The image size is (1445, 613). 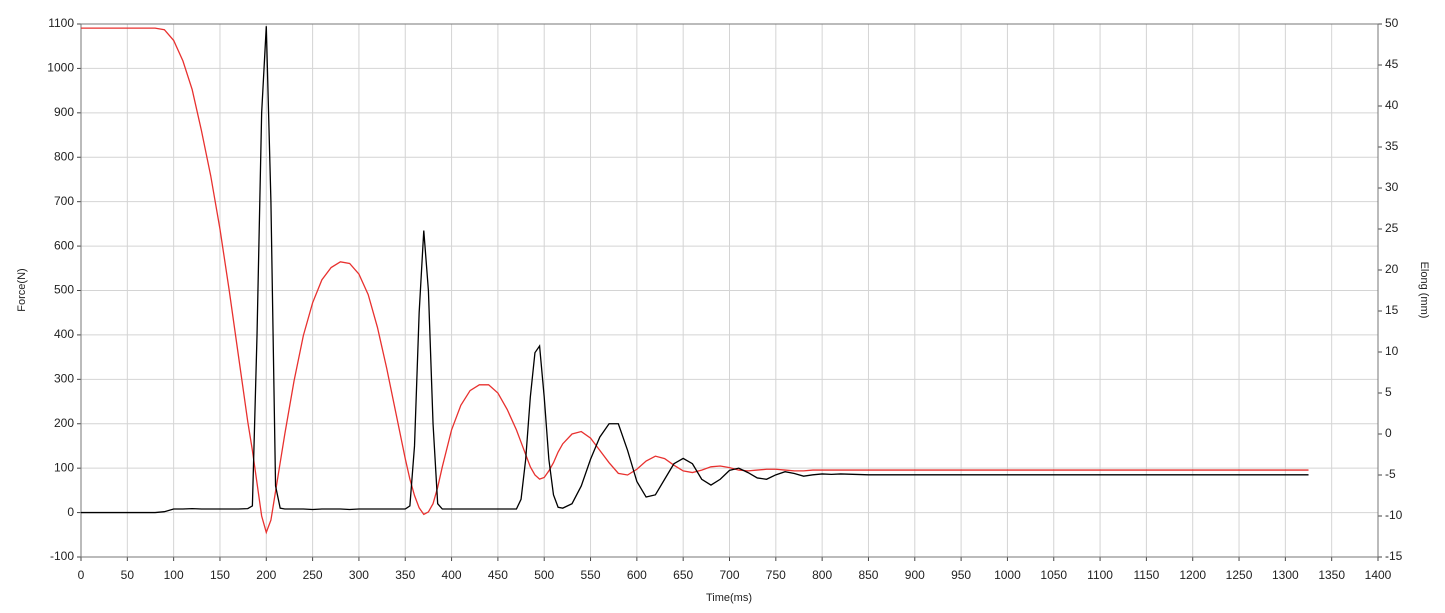 I want to click on y-tick-label: 1000, so click(x=60, y=68).